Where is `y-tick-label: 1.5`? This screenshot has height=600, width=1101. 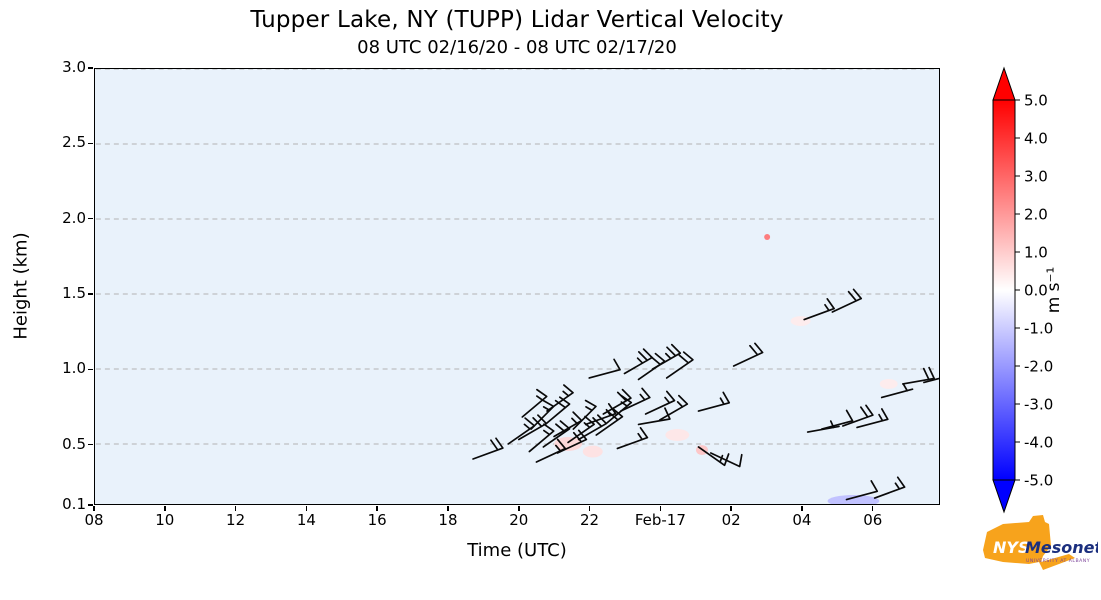 y-tick-label: 1.5 is located at coordinates (74, 293).